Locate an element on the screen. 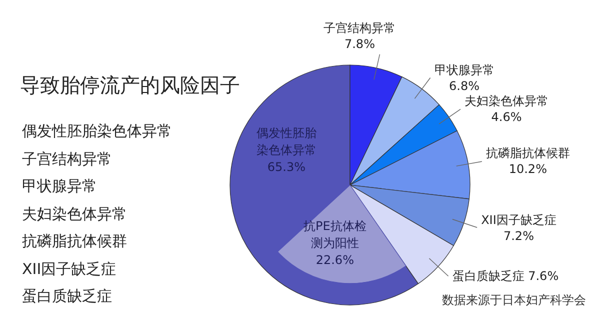 This screenshot has height=320, width=600. annotation: 夫妇染色体异常 is located at coordinates (74, 214).